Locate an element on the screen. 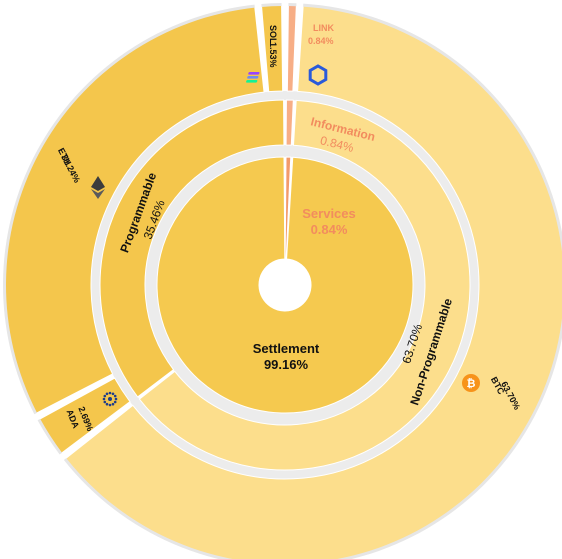  ethereum-icon is located at coordinates (98, 187).